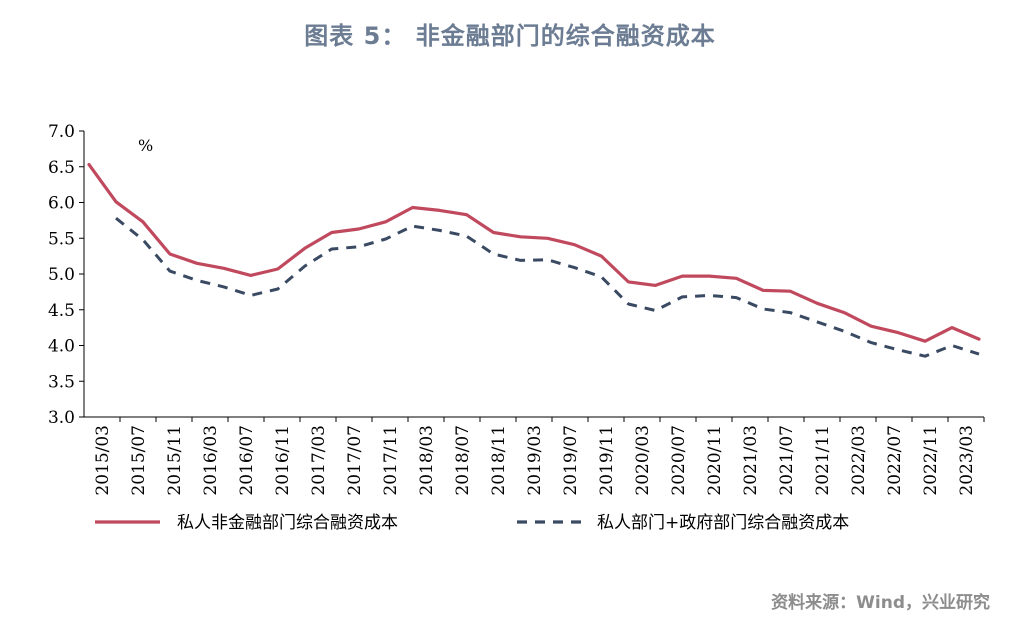 The height and width of the screenshot is (630, 1020). I want to click on x-tick-label: 2017/03, so click(319, 460).